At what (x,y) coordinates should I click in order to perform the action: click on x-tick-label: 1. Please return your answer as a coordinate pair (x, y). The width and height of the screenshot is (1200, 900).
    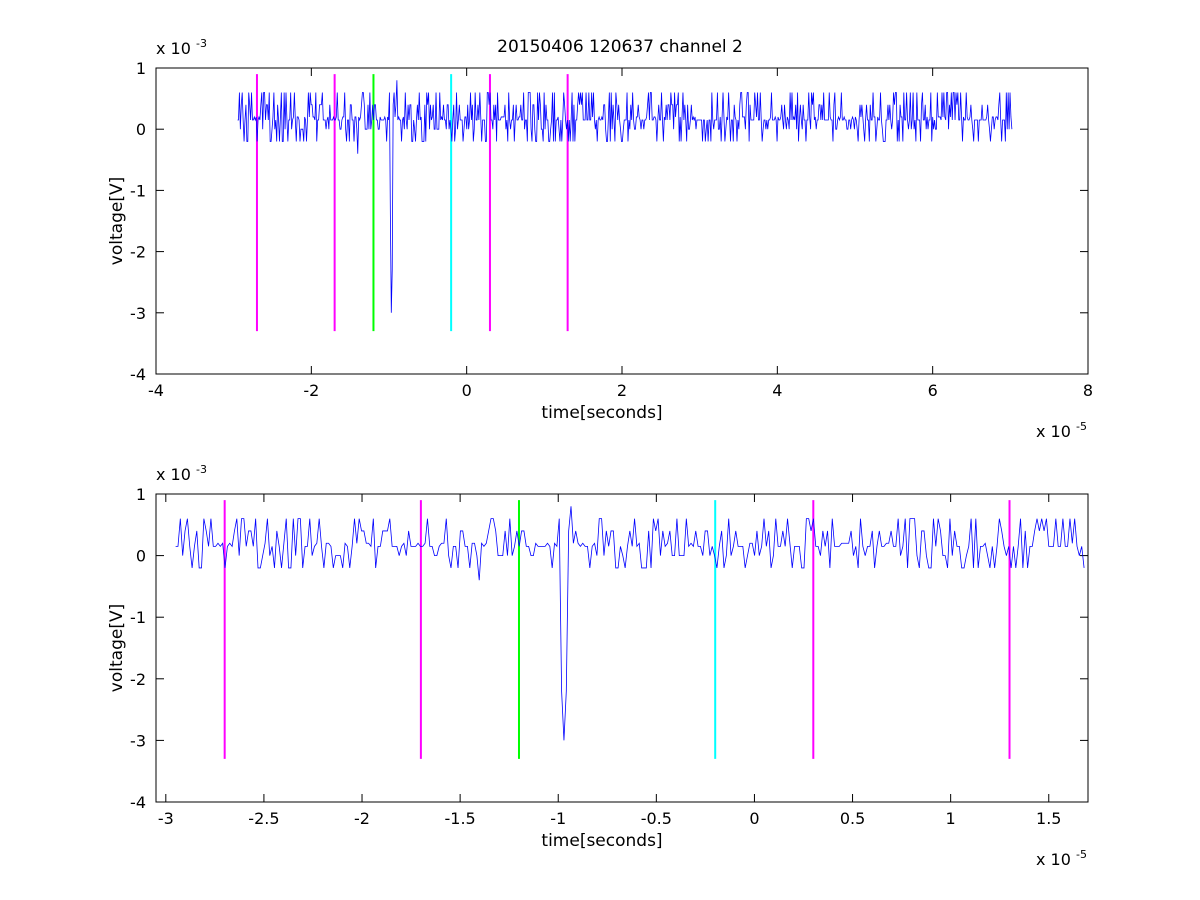
    Looking at the image, I should click on (951, 818).